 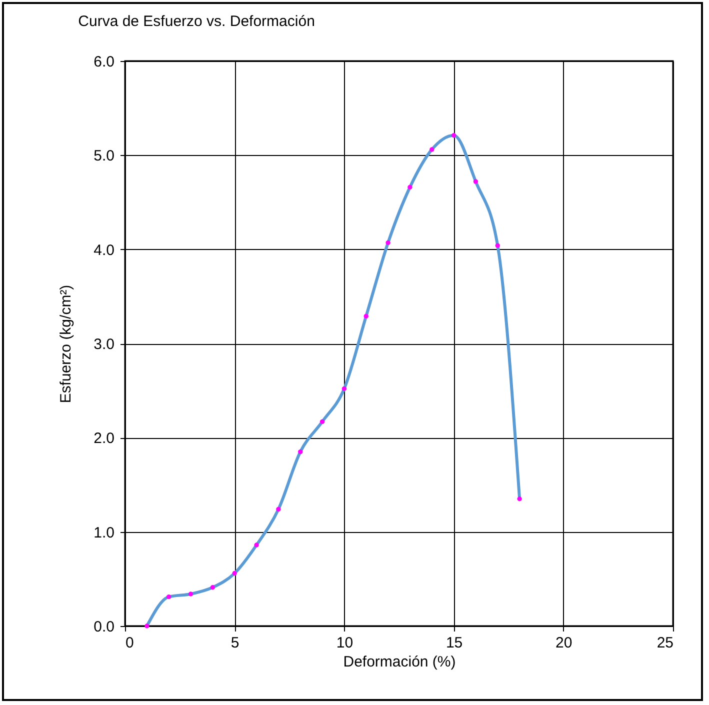 I want to click on y-tick-label: 2.0, so click(x=104, y=439).